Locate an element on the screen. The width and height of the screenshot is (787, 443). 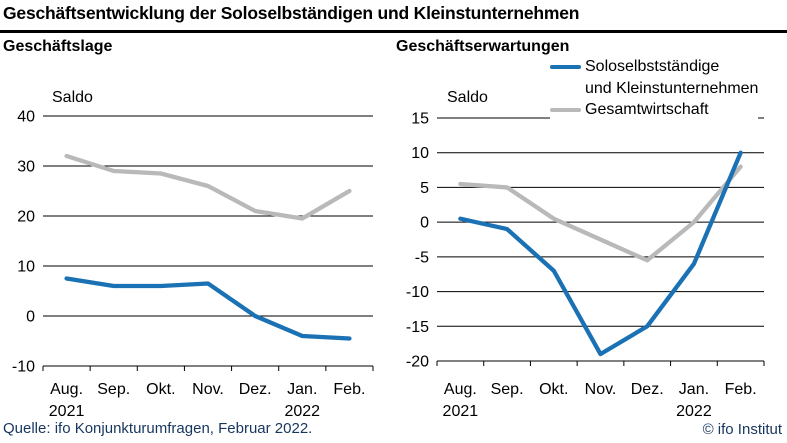
title-rule is located at coordinates (393, 31).